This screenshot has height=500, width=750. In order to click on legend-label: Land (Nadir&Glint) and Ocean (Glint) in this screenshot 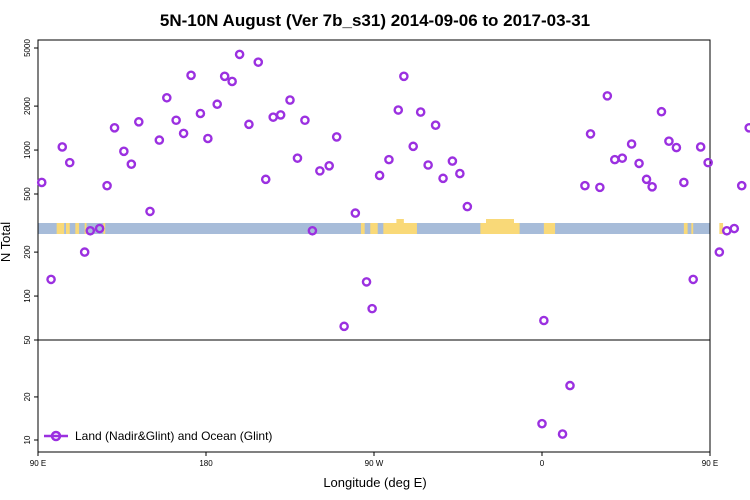, I will do `click(173, 436)`.